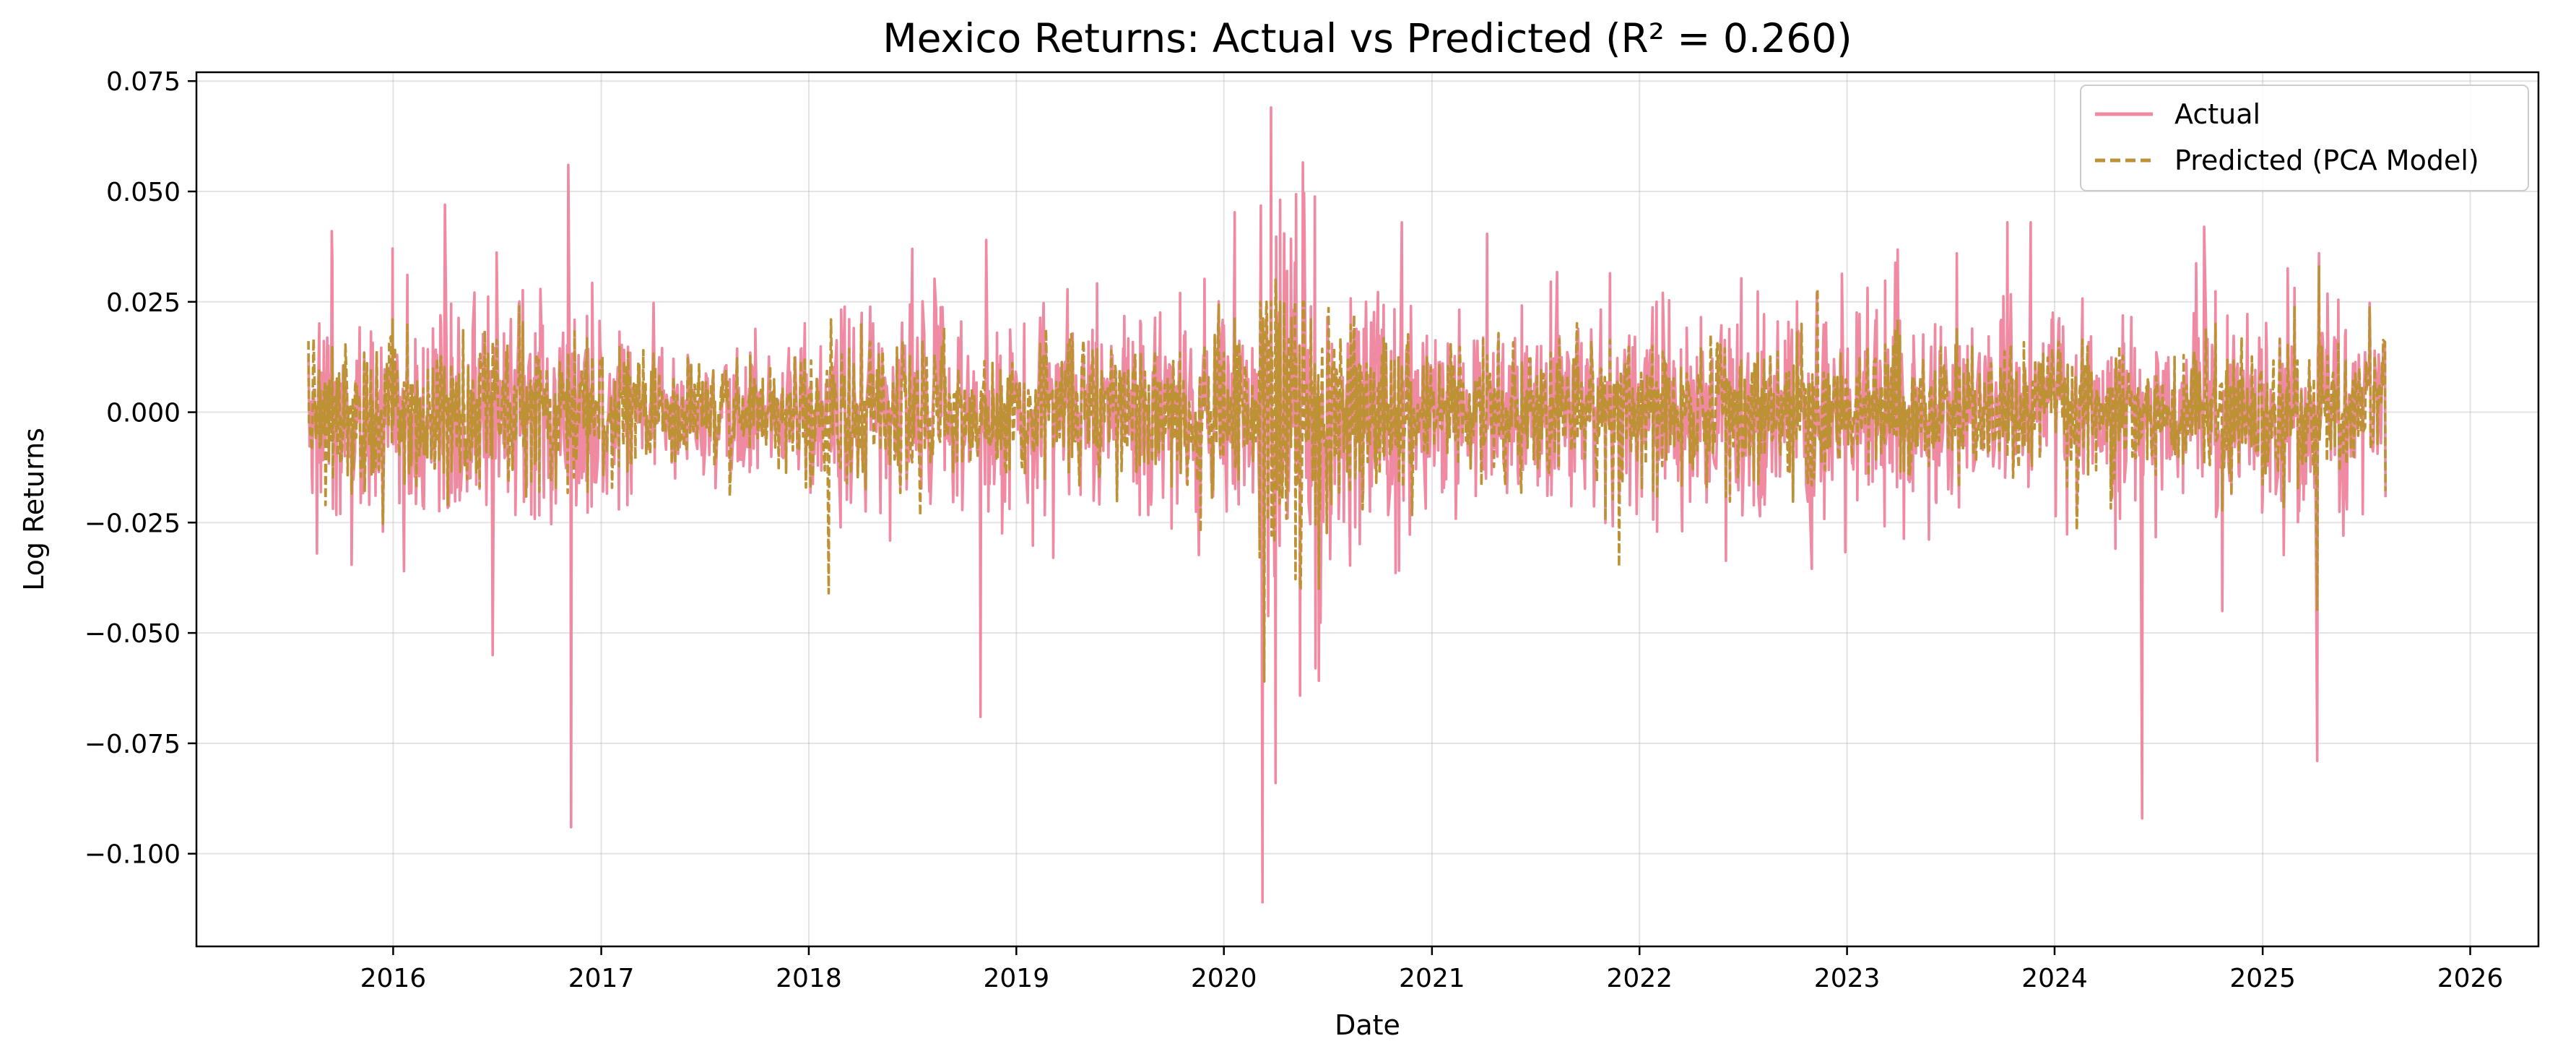 This screenshot has height=1062, width=2576. What do you see at coordinates (2054, 978) in the screenshot?
I see `x-tick-label: 2024` at bounding box center [2054, 978].